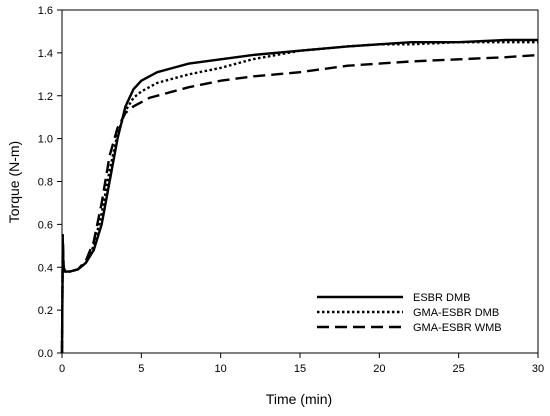 The width and height of the screenshot is (550, 416). What do you see at coordinates (459, 369) in the screenshot?
I see `x-tick-label: 25` at bounding box center [459, 369].